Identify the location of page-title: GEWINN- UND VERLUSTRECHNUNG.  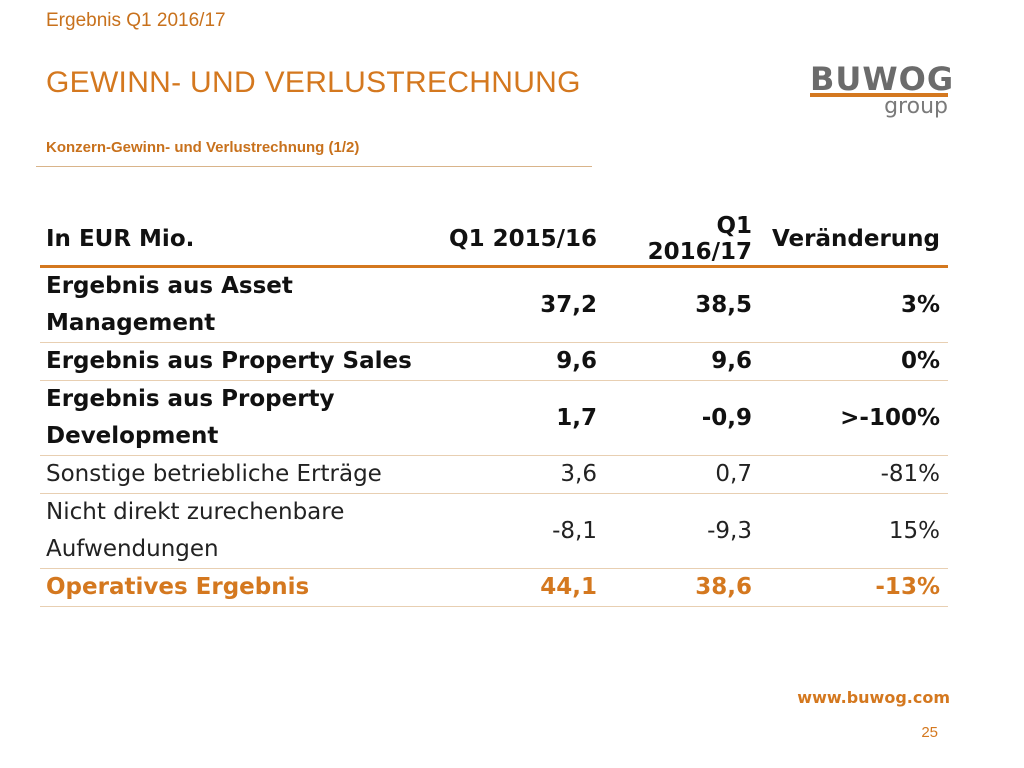
(313, 82).